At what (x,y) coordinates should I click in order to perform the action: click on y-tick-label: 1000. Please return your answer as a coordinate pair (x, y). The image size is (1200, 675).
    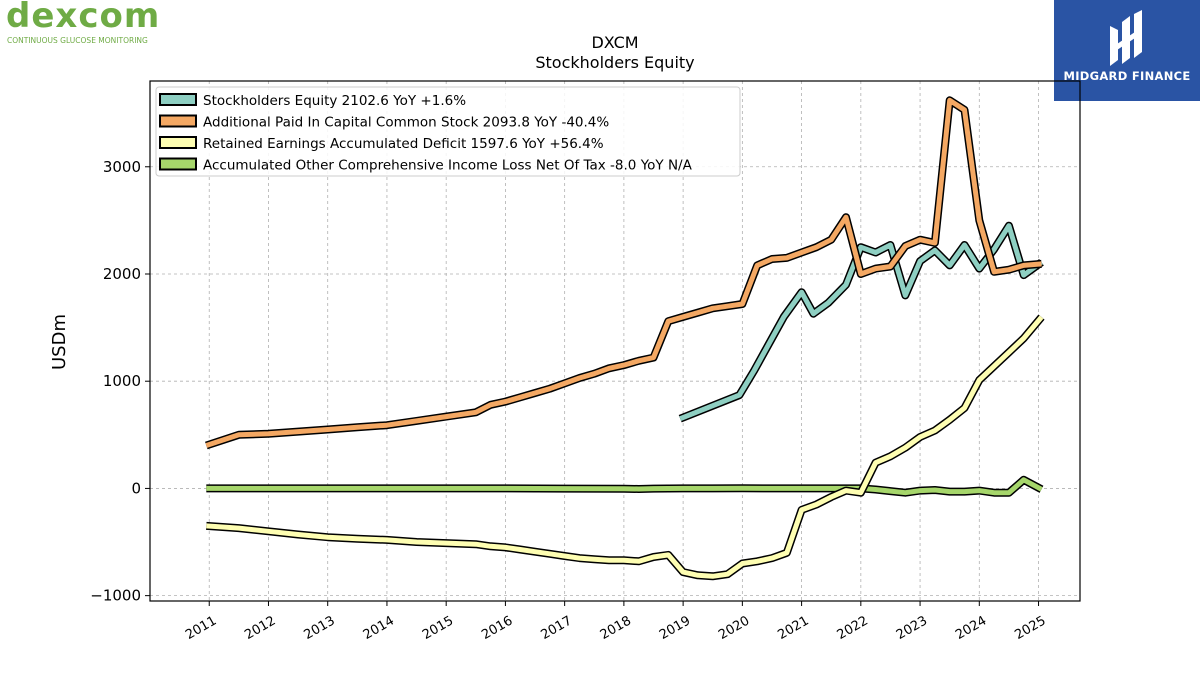
    Looking at the image, I should click on (122, 381).